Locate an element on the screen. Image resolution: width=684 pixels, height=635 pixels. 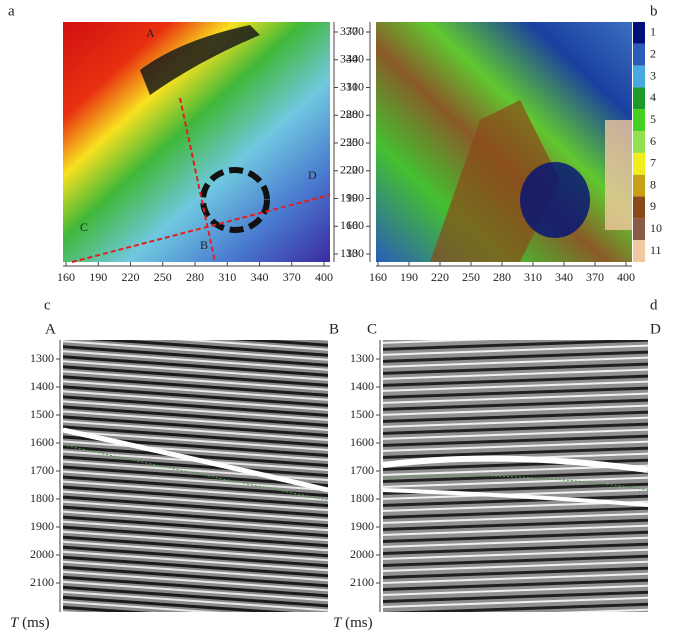
point-label: A is located at coordinates (150, 33).